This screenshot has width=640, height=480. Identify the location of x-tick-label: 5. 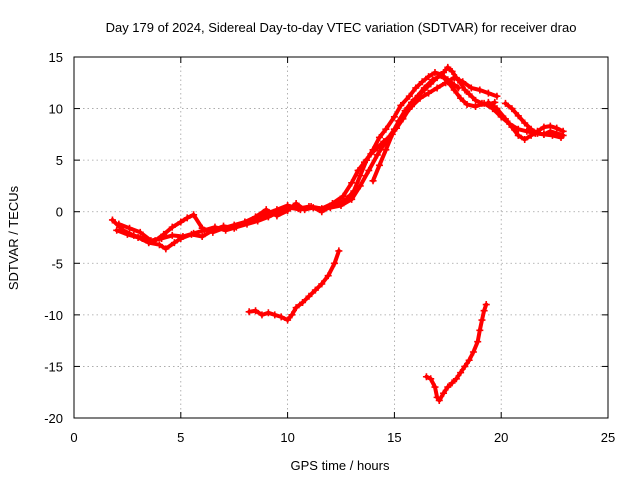
(180, 437).